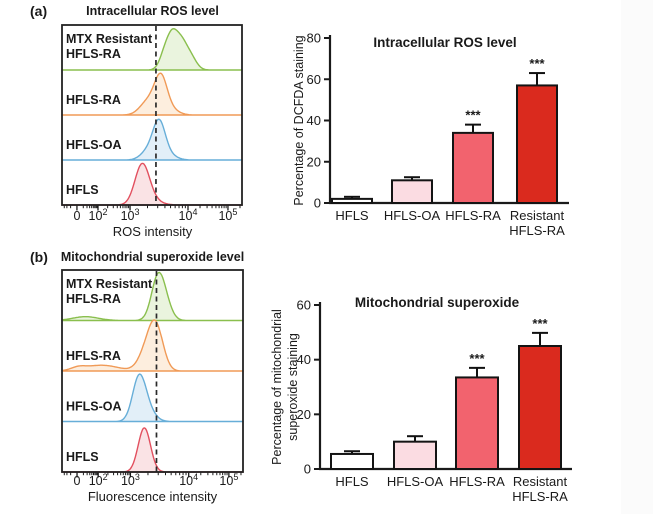 The height and width of the screenshot is (514, 653). Describe the element at coordinates (152, 11) in the screenshot. I see `histogram-title-a: Intracellular ROS level` at that location.